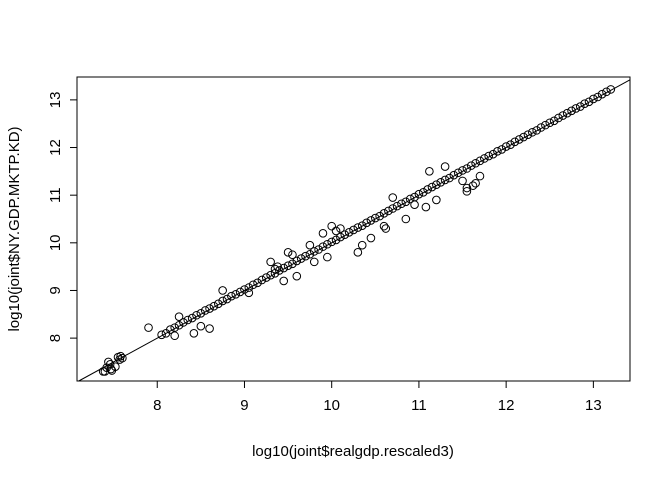 Image resolution: width=672 pixels, height=480 pixels. I want to click on x-axis: 8 9 10 11 12 13, so click(377, 397).